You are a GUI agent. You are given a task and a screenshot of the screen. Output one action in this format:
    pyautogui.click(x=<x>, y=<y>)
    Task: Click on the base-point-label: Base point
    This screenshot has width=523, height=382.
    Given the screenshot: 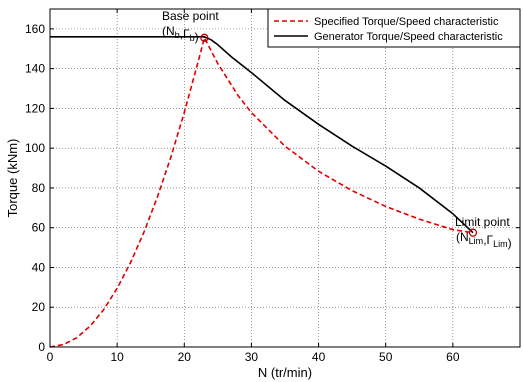 What is the action you would take?
    pyautogui.click(x=190, y=16)
    